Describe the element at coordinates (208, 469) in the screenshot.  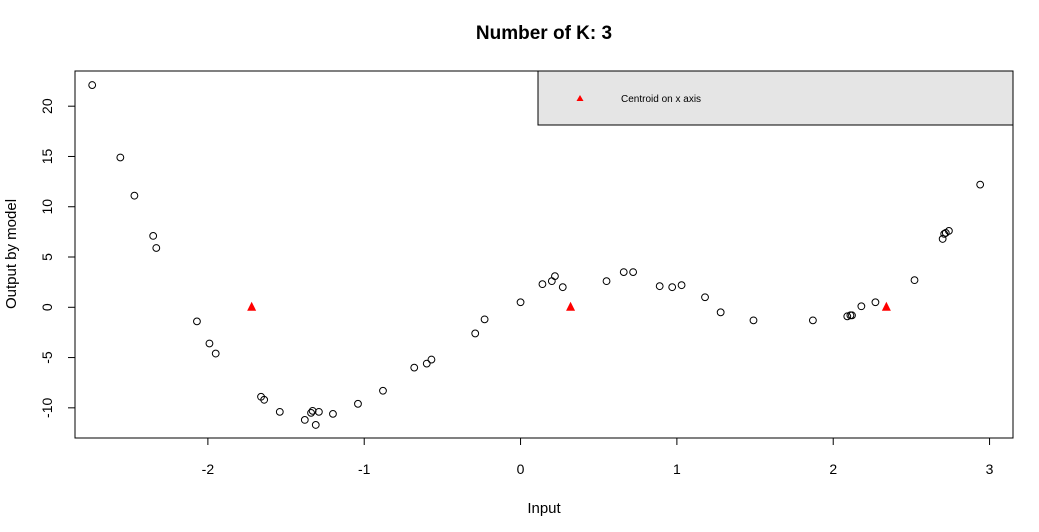
I see `x-tick-label: -2` at that location.